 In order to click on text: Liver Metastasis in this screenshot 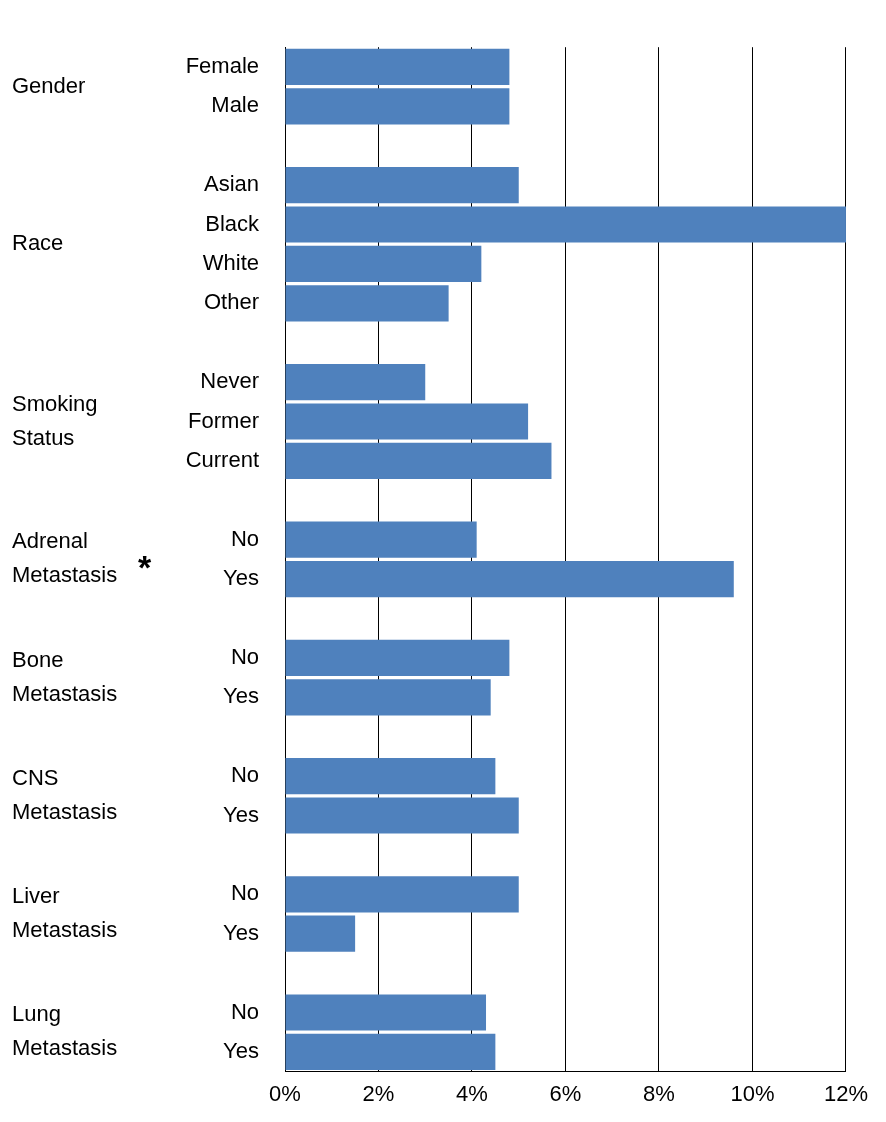, I will do `click(65, 913)`.